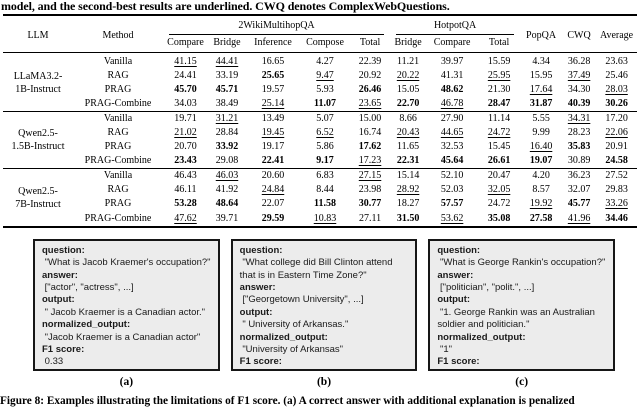 This screenshot has height=407, width=640. What do you see at coordinates (126, 381) in the screenshot?
I see `subfigure-label: (a)` at bounding box center [126, 381].